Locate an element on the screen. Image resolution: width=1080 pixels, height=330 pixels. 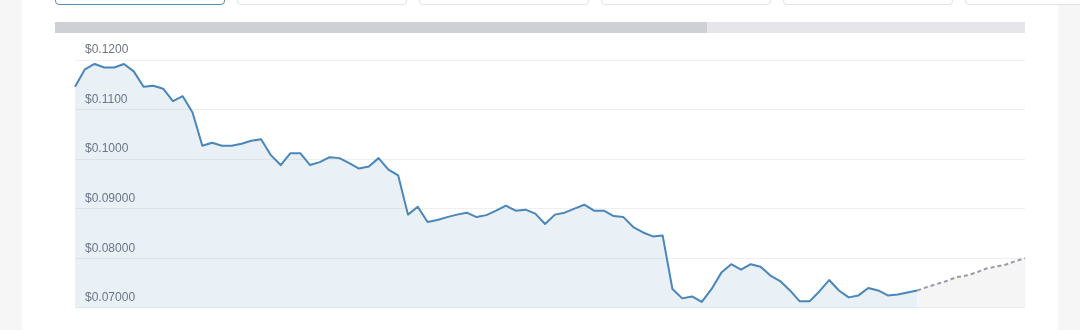
y-tick-label: $0.09000 is located at coordinates (110, 197).